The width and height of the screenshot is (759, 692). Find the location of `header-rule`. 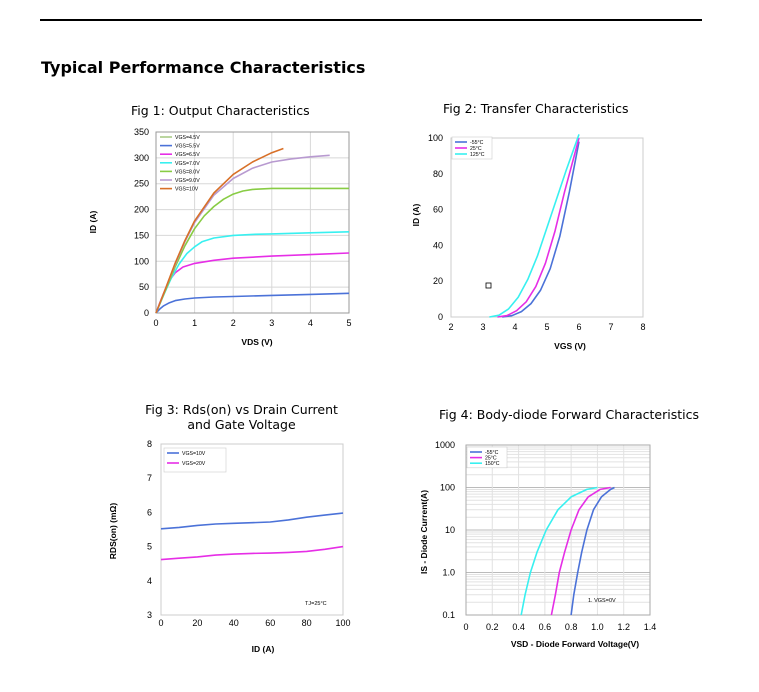

header-rule is located at coordinates (371, 20).